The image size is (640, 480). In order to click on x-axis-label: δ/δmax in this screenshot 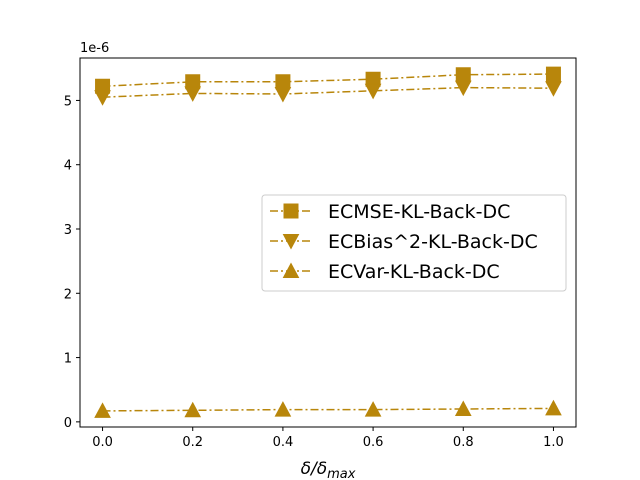, I will do `click(328, 469)`.